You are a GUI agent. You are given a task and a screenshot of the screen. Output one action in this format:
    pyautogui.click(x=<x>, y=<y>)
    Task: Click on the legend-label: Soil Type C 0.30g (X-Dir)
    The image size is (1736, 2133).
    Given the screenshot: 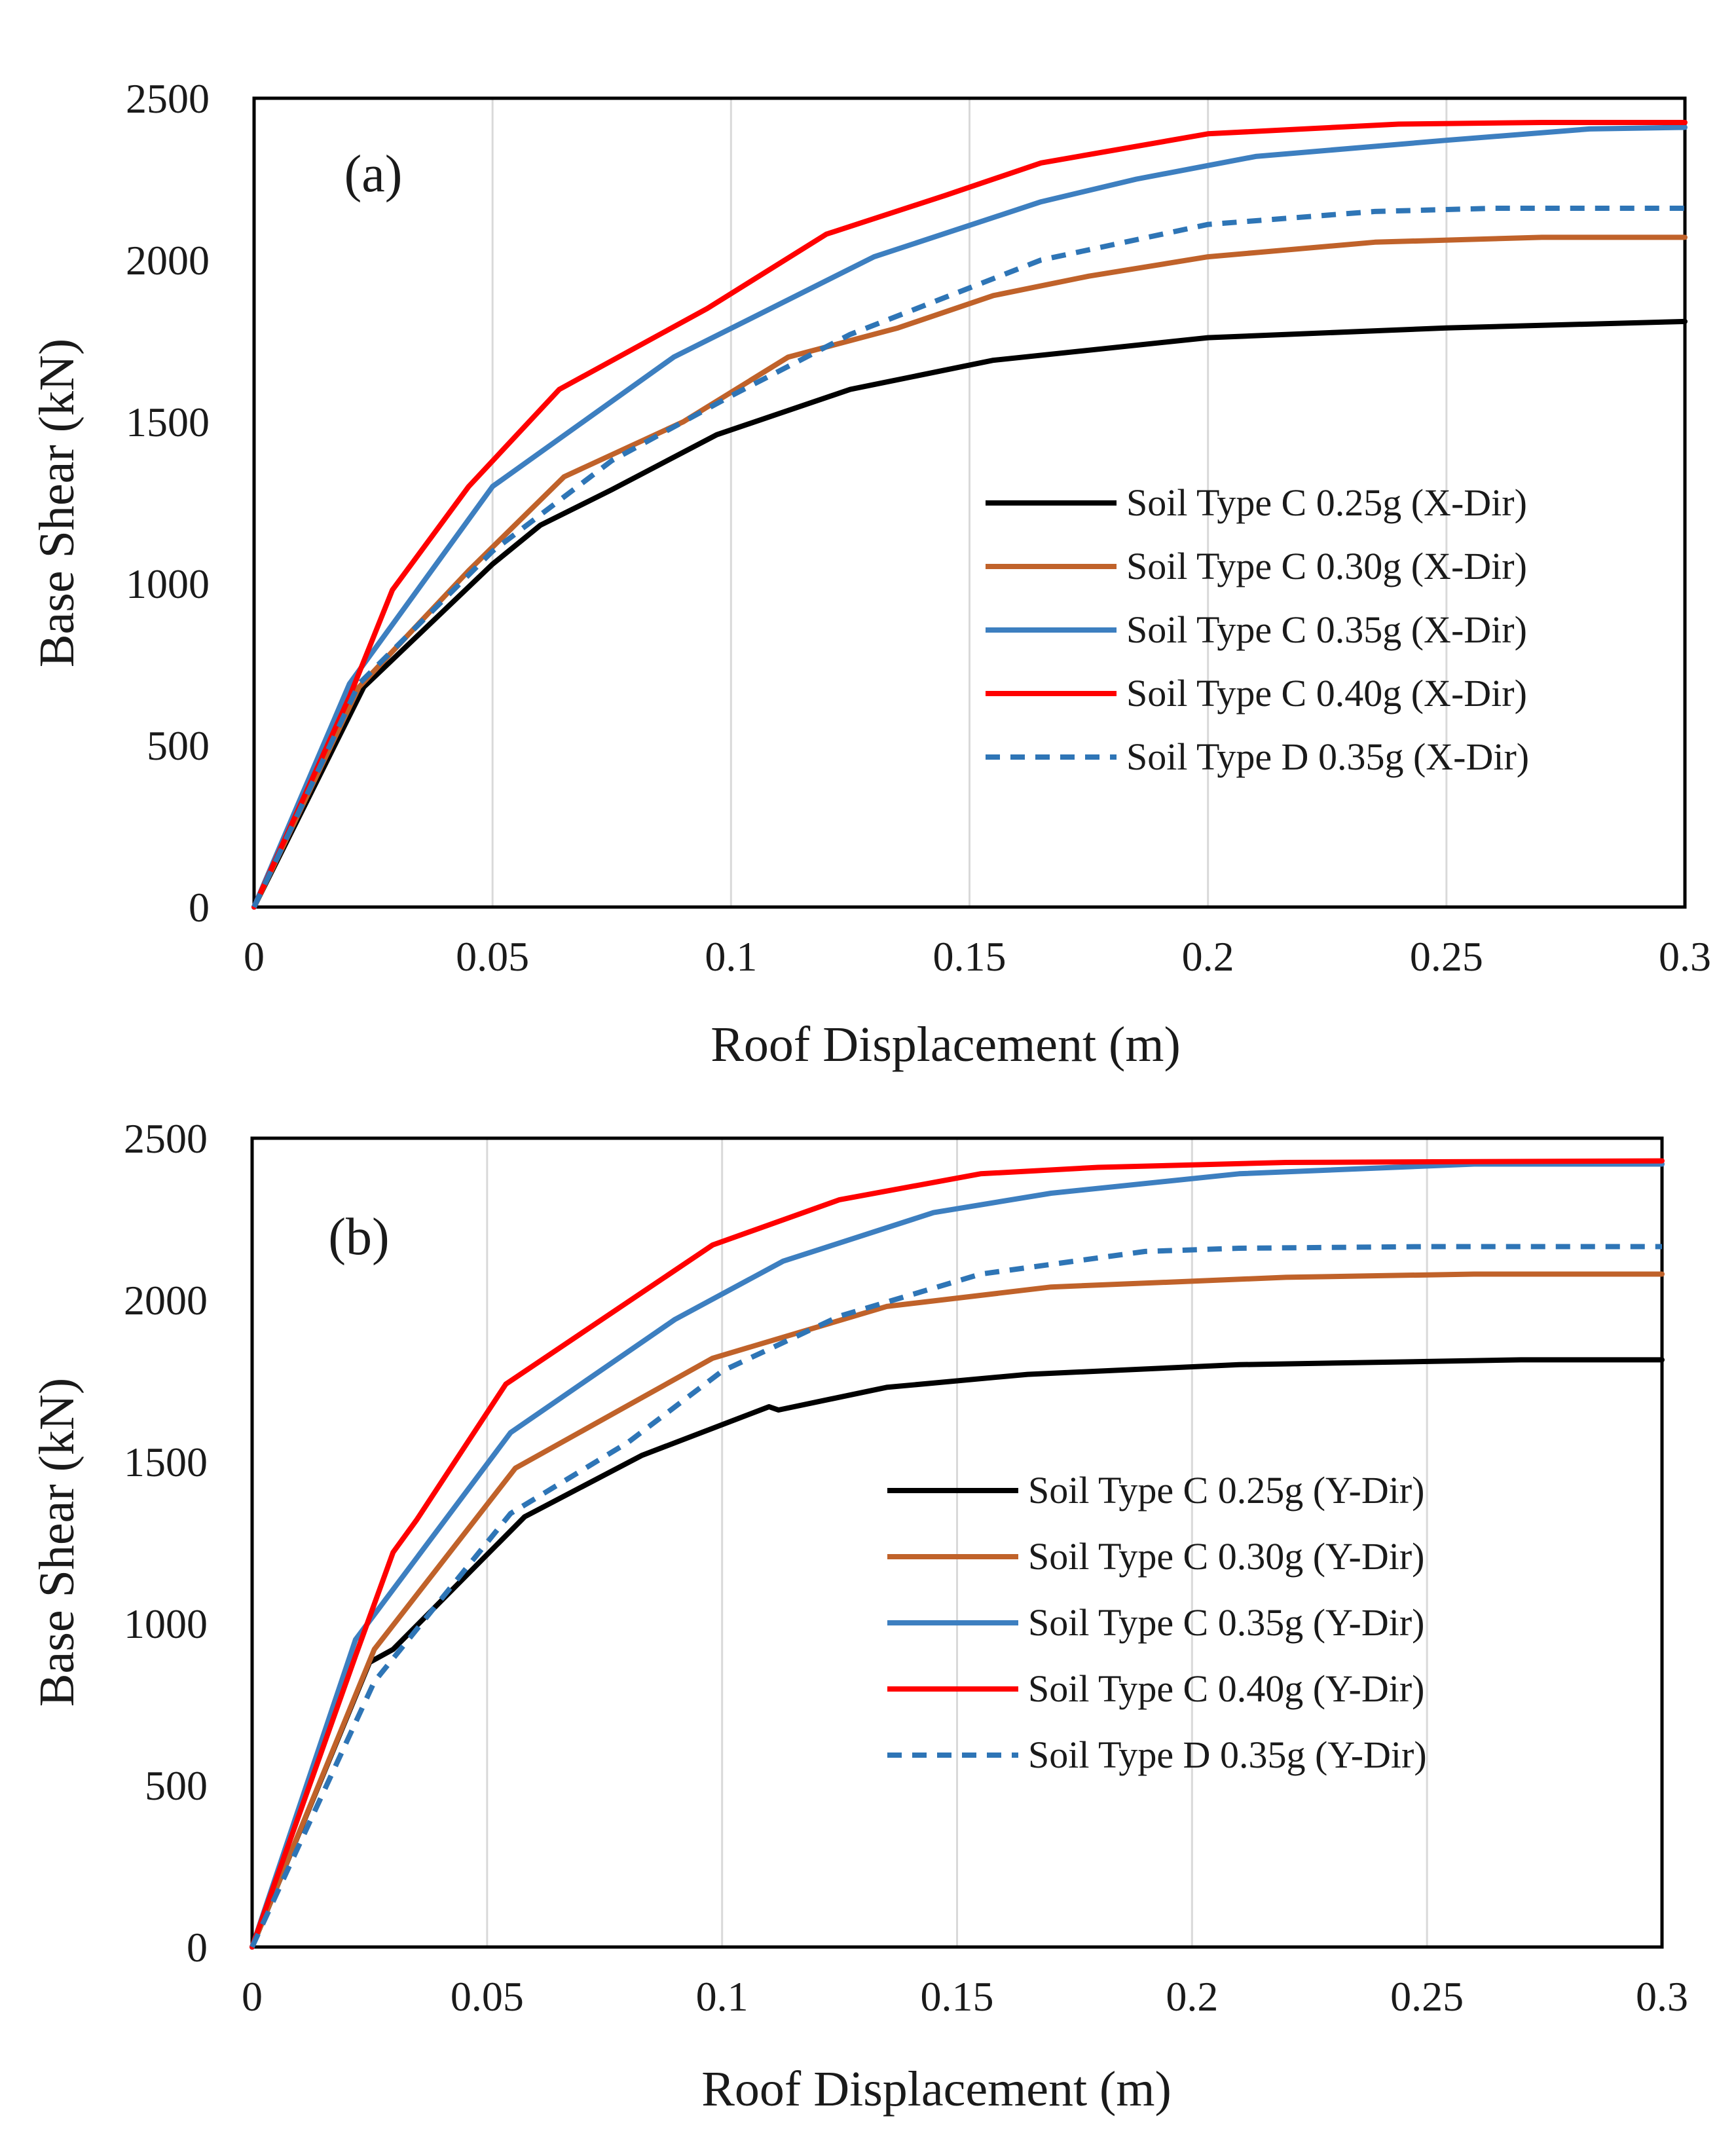 What is the action you would take?
    pyautogui.click(x=1326, y=566)
    